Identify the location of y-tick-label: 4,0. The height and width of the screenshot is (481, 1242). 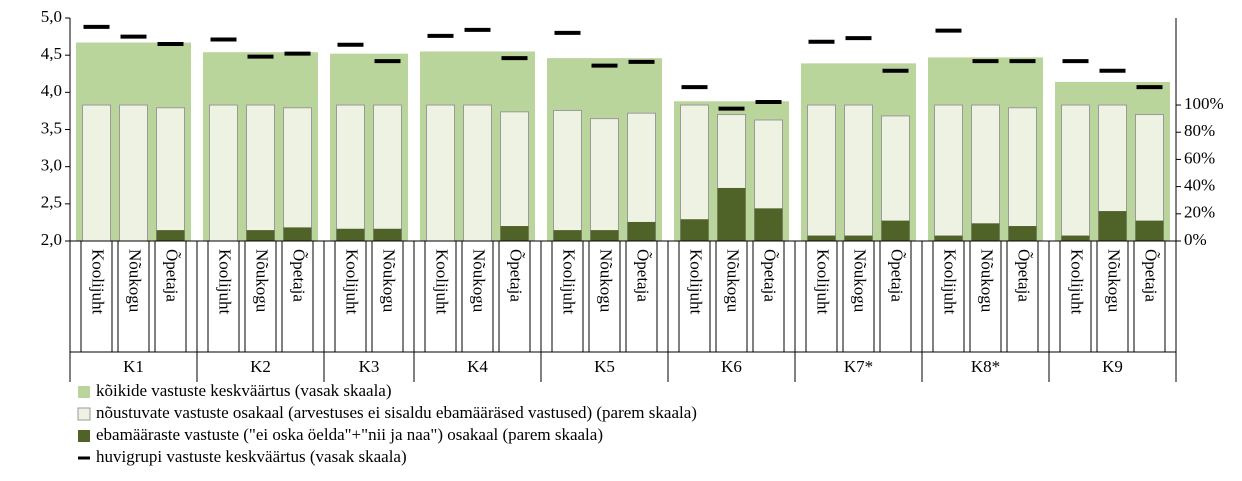
(51, 90).